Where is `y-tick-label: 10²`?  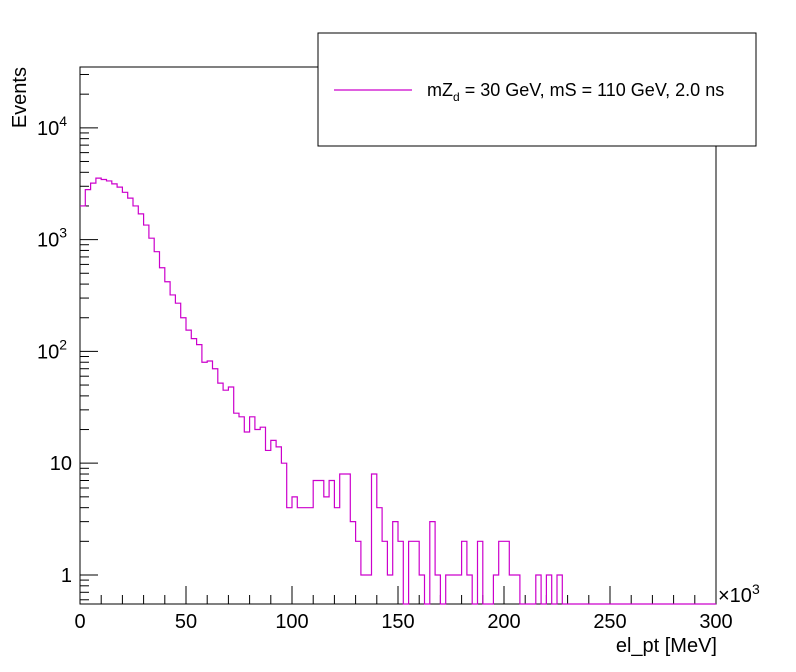
y-tick-label: 10² is located at coordinates (52, 349).